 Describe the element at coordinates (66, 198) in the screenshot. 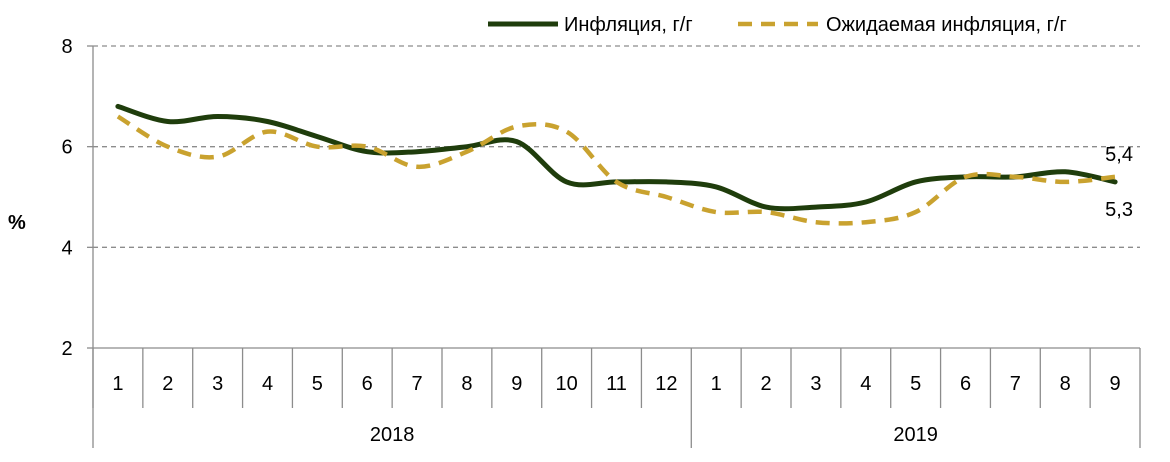

I see `y-tick-labels: 2 4 6 8` at that location.